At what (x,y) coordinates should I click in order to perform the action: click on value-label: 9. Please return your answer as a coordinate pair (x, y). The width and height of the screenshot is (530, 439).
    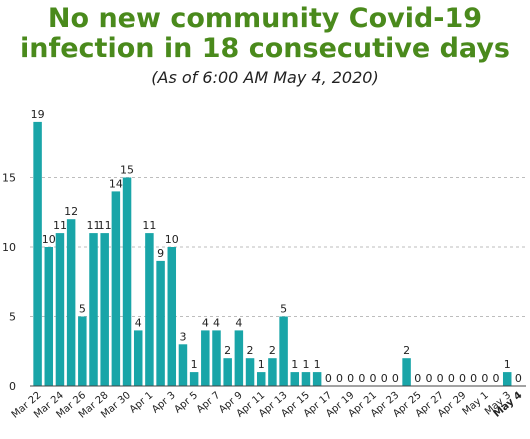
    Looking at the image, I should click on (160, 253).